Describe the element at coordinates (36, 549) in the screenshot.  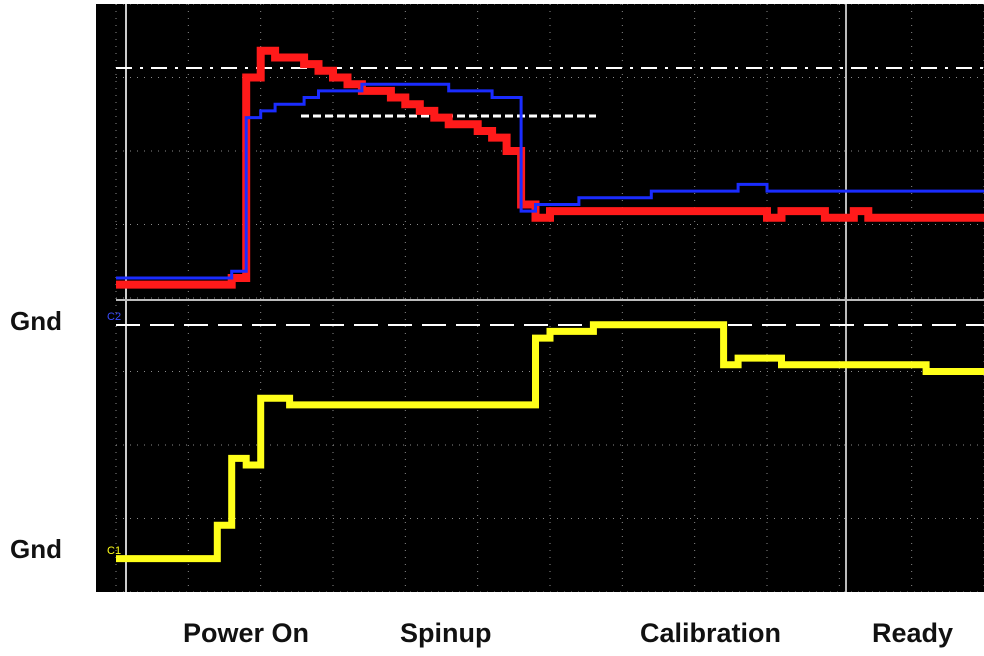
I see `ground-label-channel-1: Gnd` at that location.